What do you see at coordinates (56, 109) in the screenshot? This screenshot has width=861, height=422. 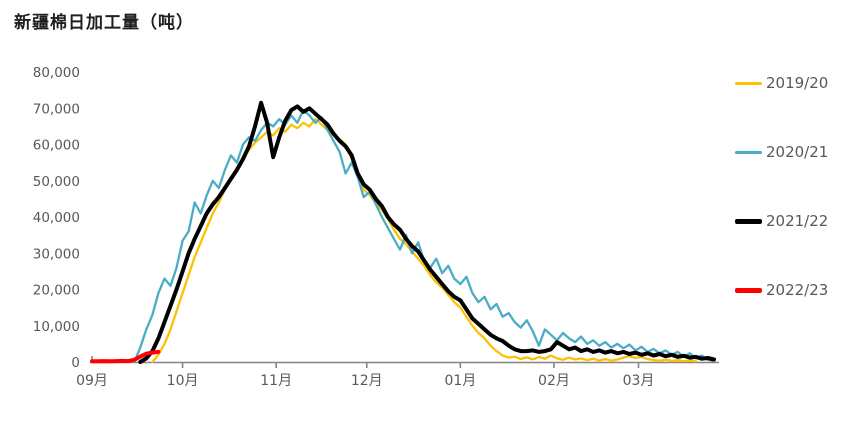 I see `y-axis-tick-label: 70,000` at bounding box center [56, 109].